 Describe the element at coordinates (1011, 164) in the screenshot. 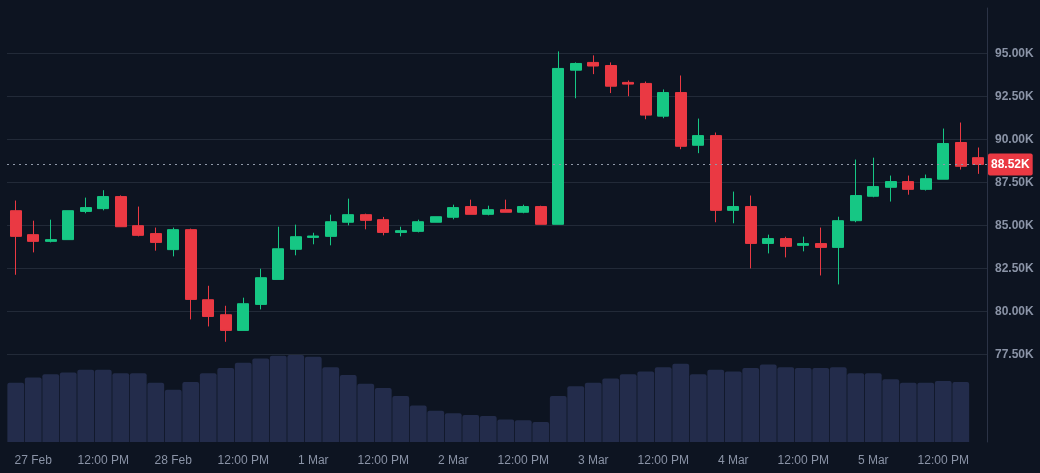

I see `ref-line-label: 88.52K` at that location.